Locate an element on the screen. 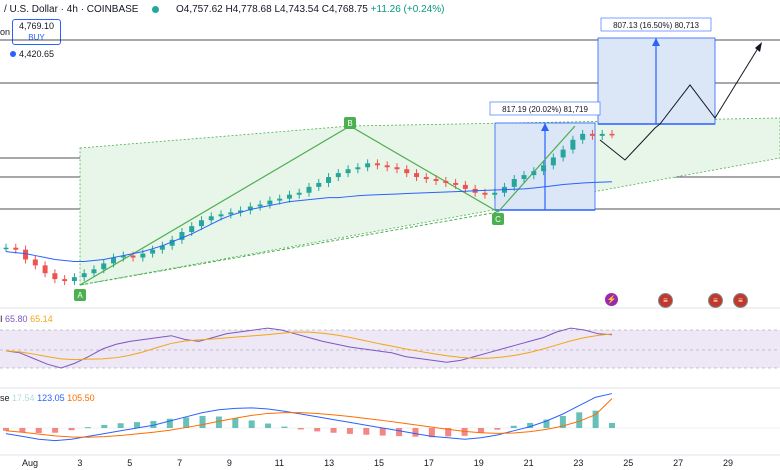 Image resolution: width=780 pixels, height=470 pixels. x-tick-label: 29 is located at coordinates (728, 463).